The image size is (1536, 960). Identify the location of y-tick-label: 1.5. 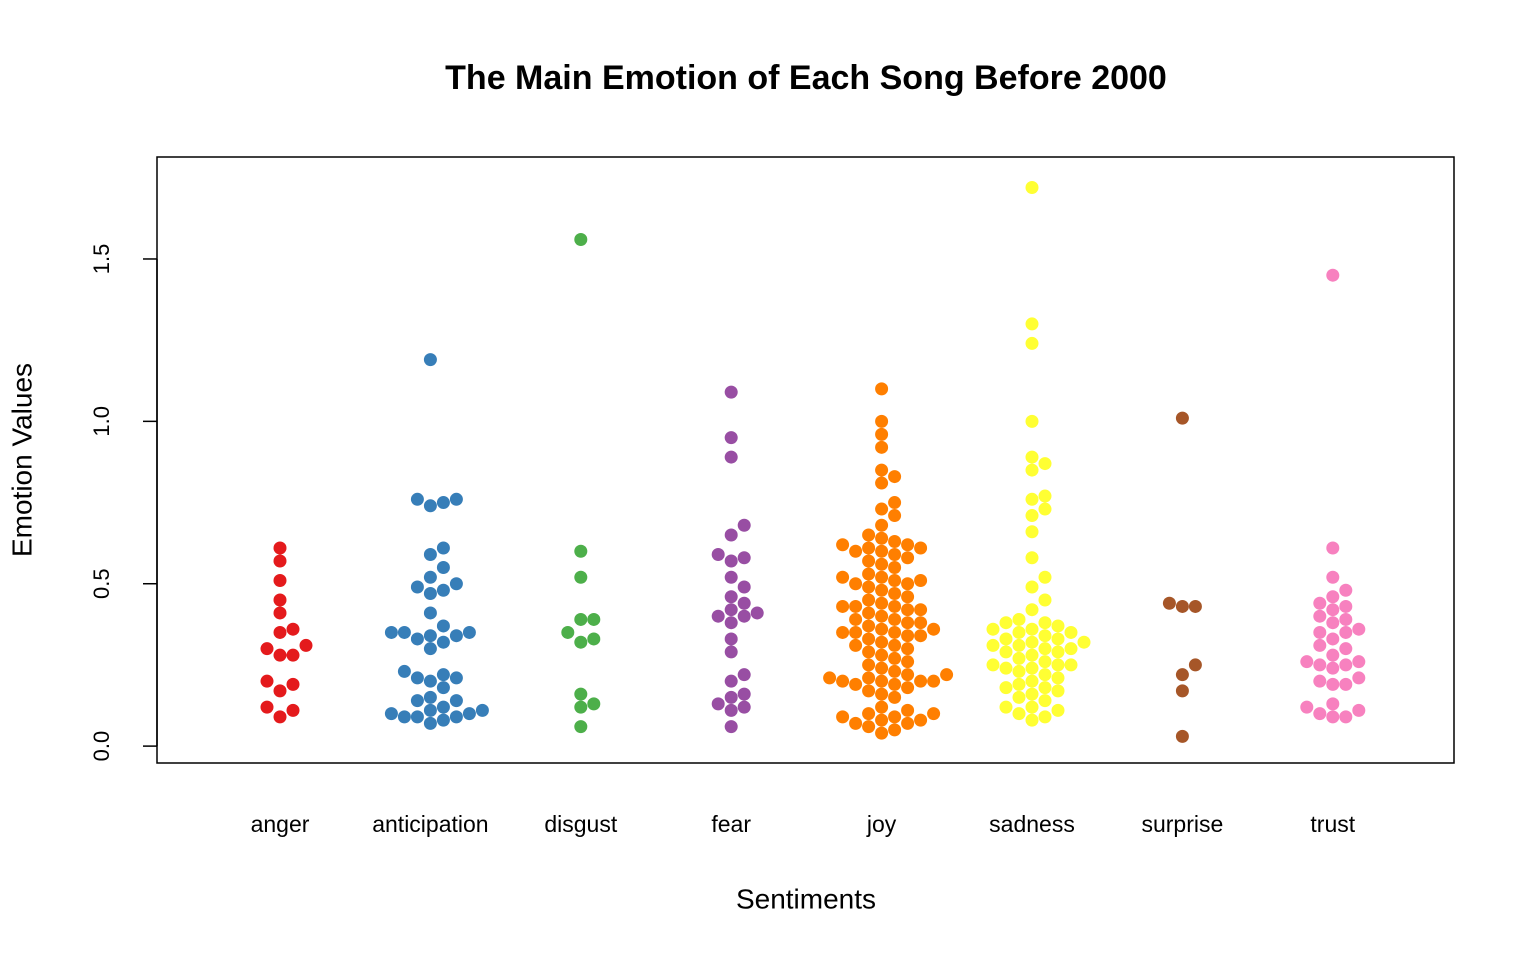
(101, 259).